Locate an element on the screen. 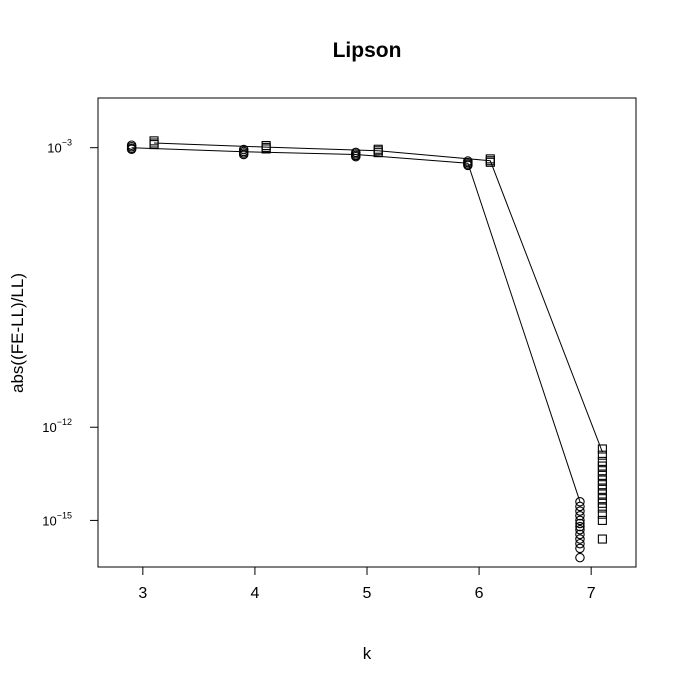  x-tick-label: 5 is located at coordinates (367, 593).